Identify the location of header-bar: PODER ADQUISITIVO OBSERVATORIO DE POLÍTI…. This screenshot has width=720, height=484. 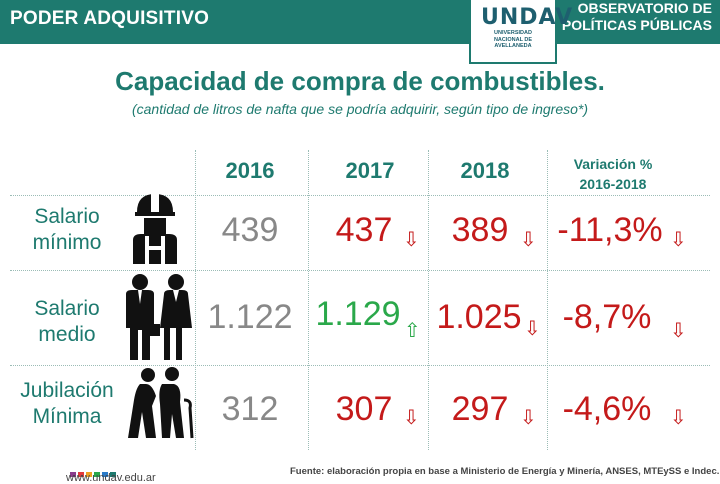
(360, 22).